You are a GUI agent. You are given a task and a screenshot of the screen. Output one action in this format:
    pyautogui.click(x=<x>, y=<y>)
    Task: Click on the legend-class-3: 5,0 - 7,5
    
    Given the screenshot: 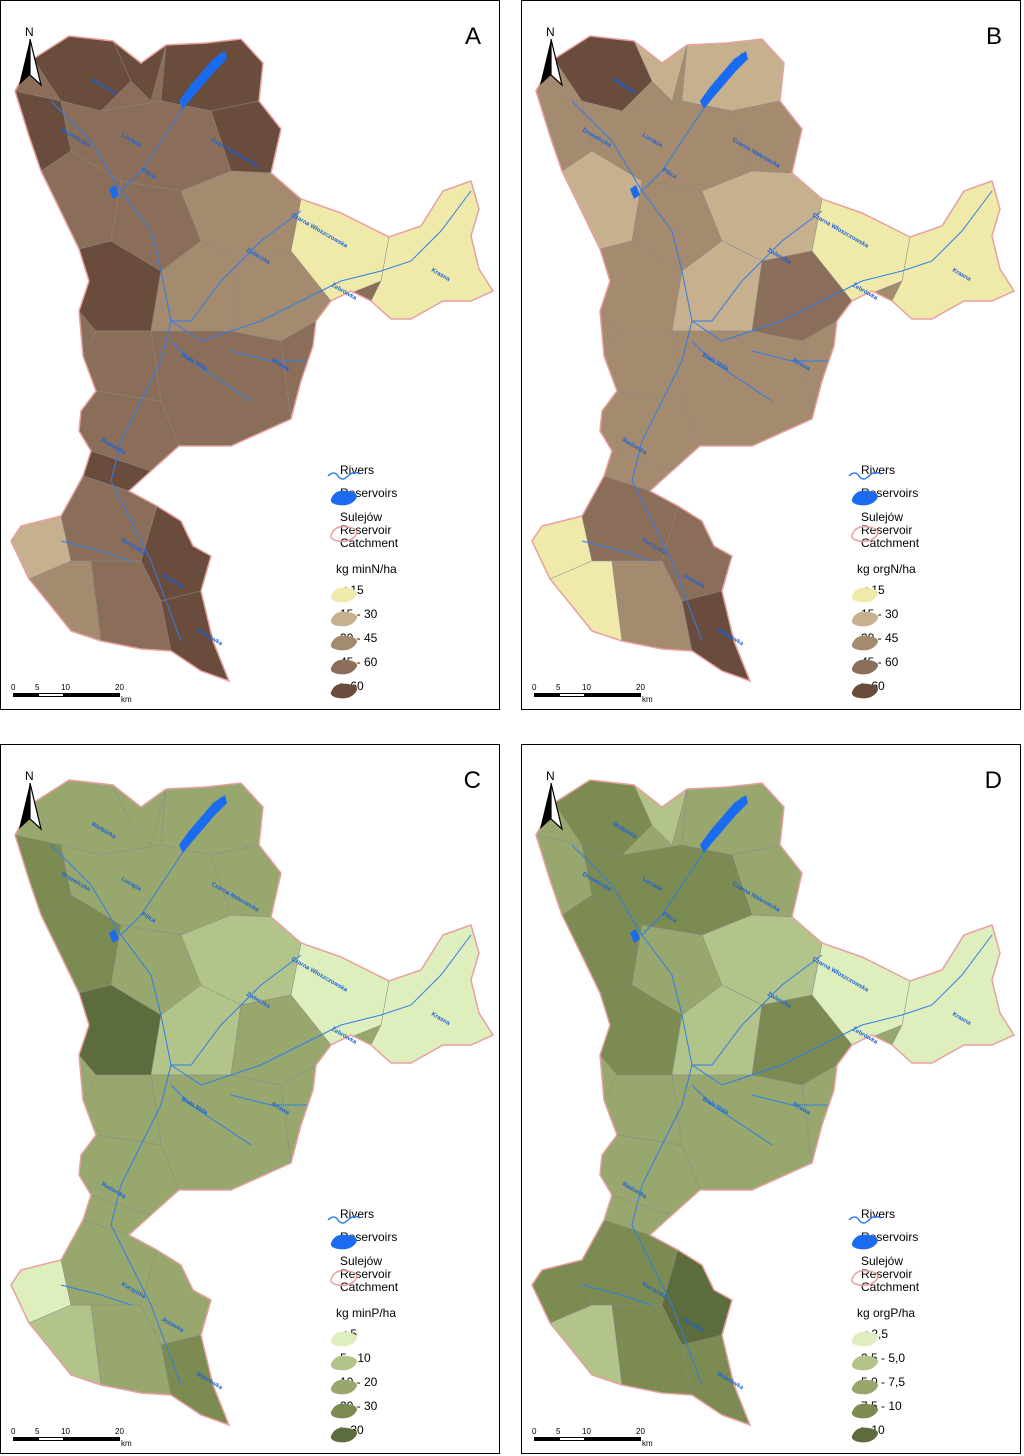 What is the action you would take?
    pyautogui.click(x=876, y=1385)
    